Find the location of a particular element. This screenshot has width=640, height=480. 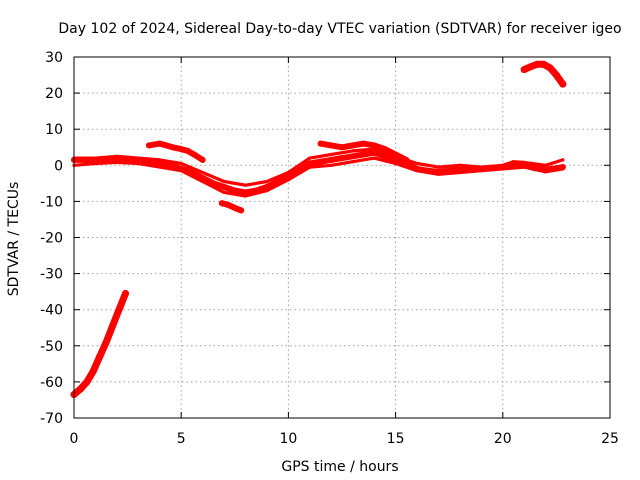

y-tick-label: -10 is located at coordinates (51, 202).